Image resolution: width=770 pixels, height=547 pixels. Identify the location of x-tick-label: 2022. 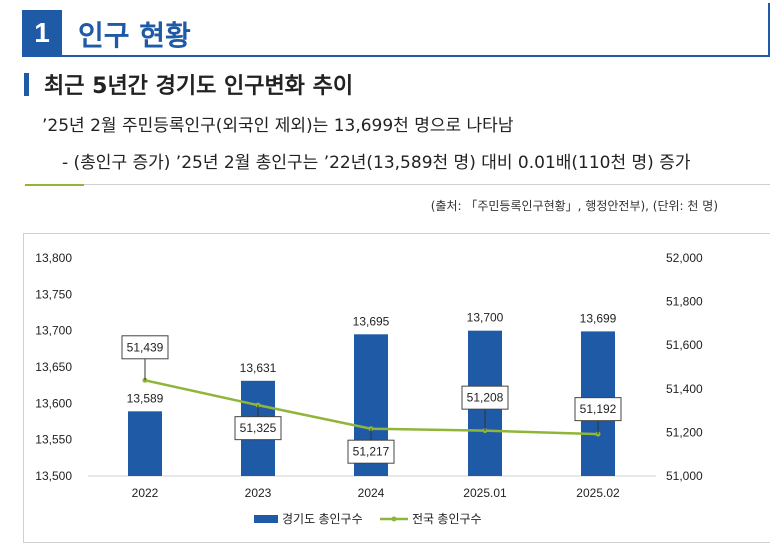
(145, 493).